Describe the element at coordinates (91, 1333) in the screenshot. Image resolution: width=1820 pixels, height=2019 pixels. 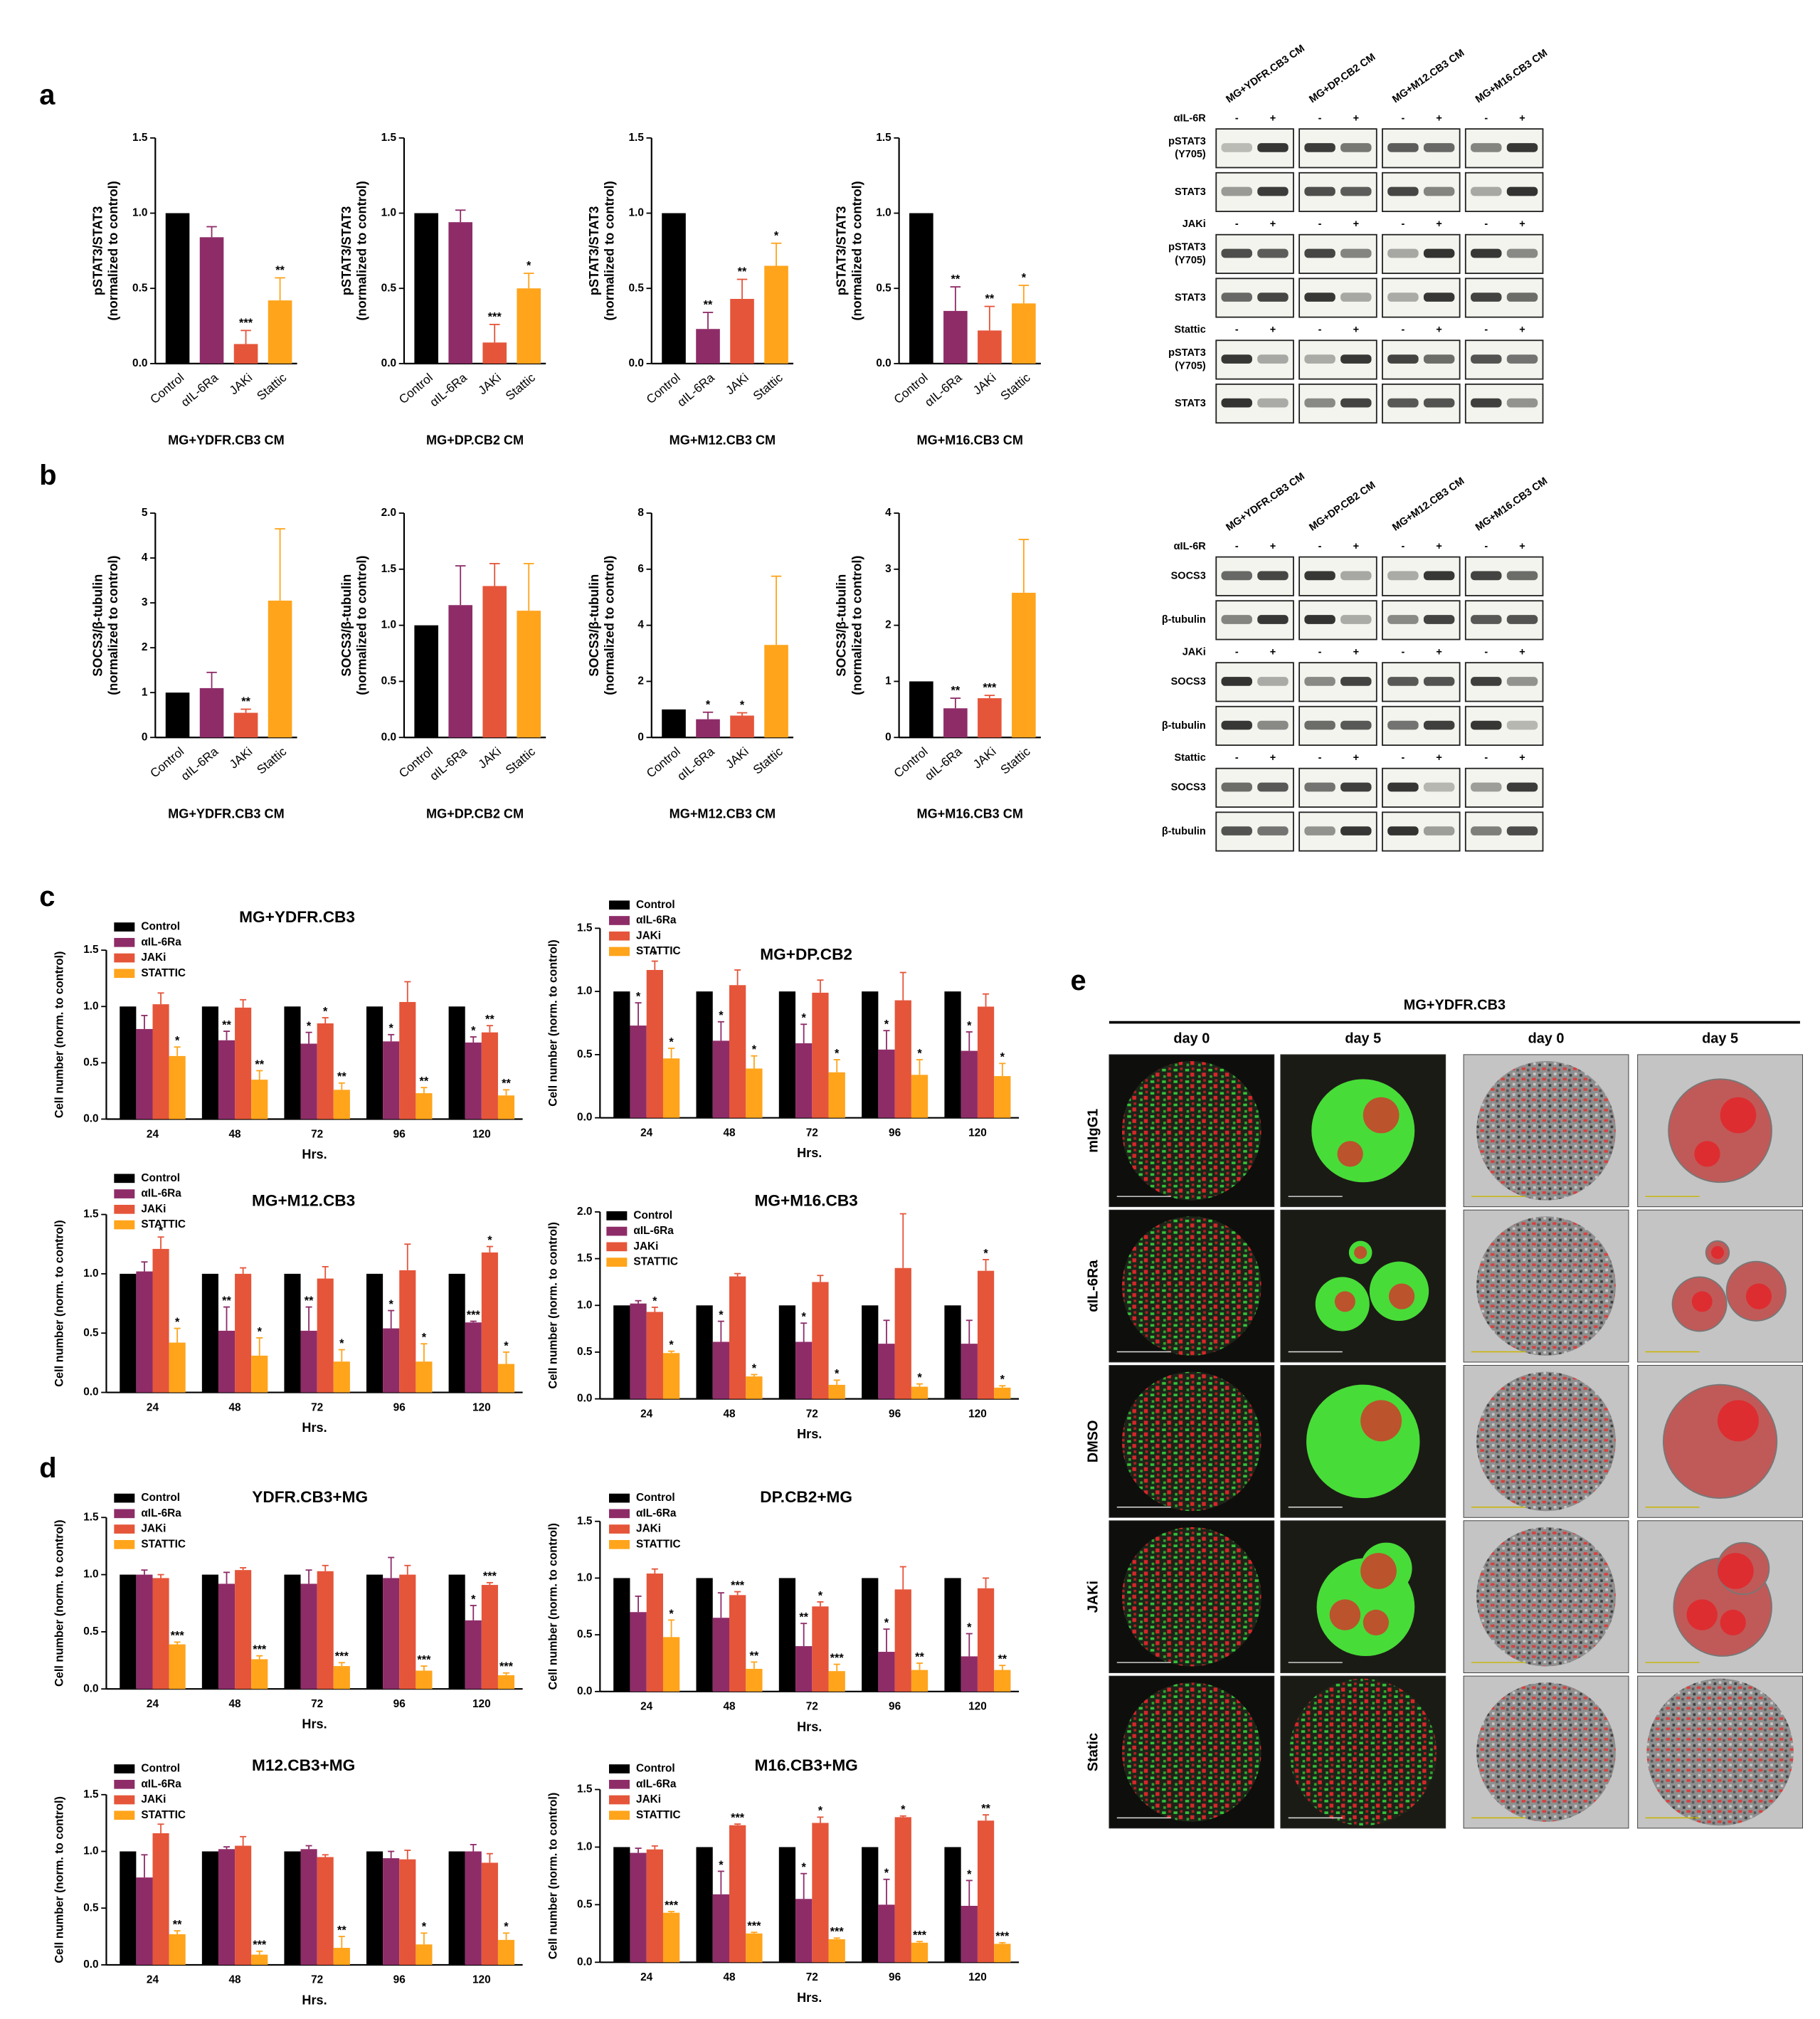
I see `y-tick-label: 0.5` at that location.